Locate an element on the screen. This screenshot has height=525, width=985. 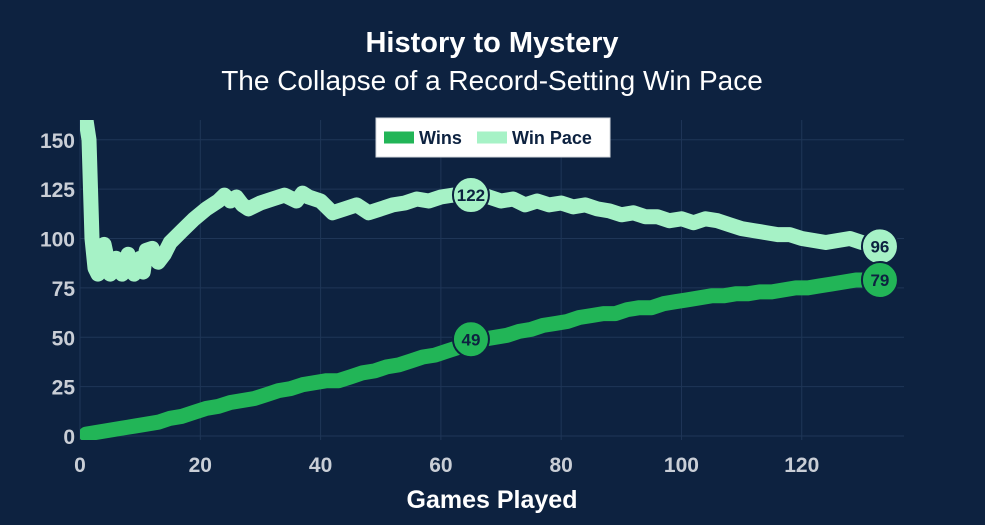
x-tick-20: 20 is located at coordinates (200, 465).